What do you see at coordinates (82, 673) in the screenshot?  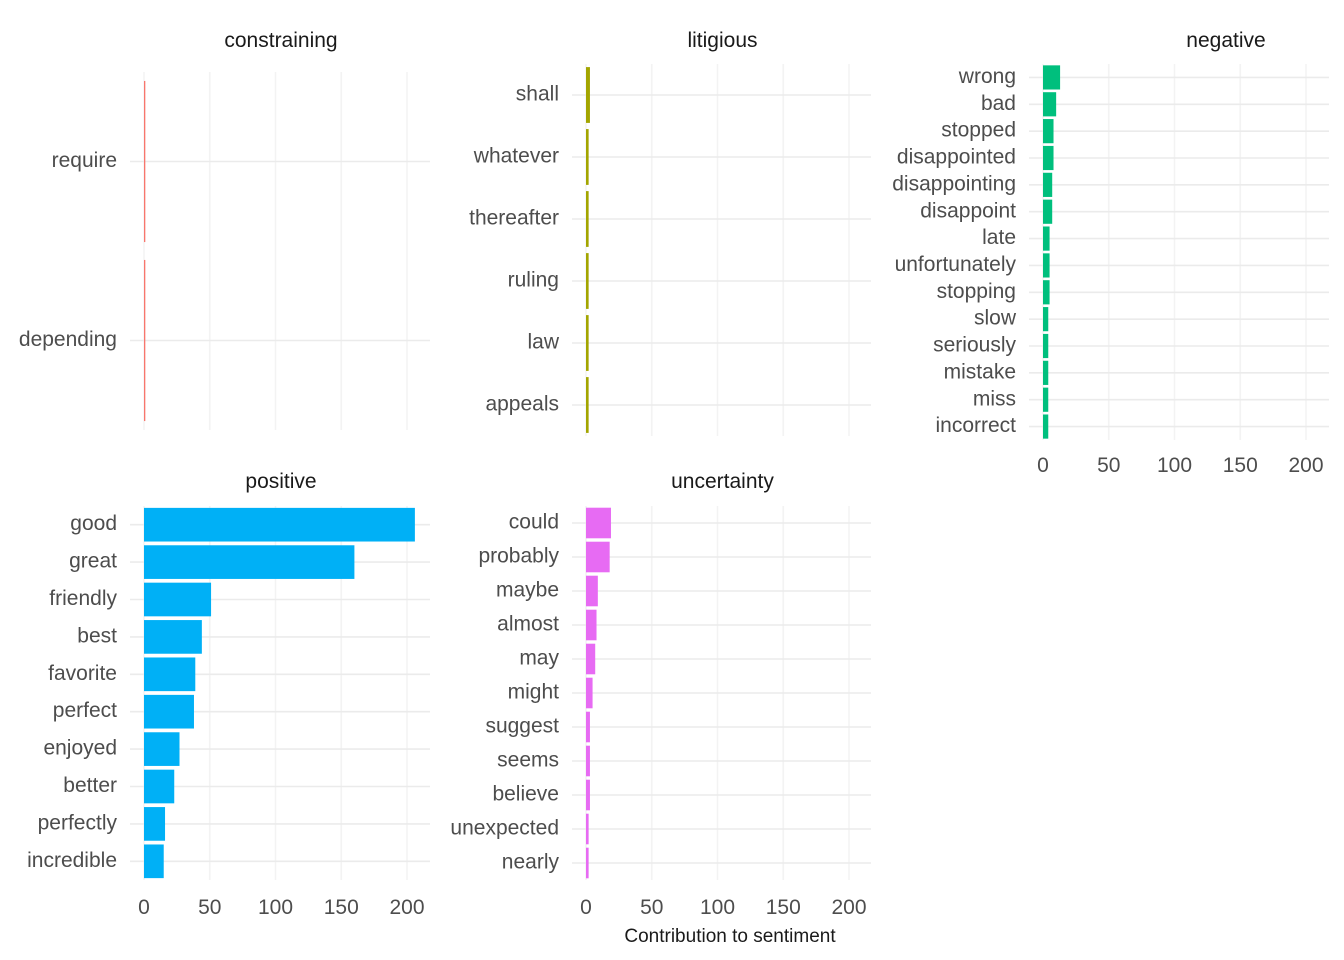 I see `category-label-favorite: favorite` at bounding box center [82, 673].